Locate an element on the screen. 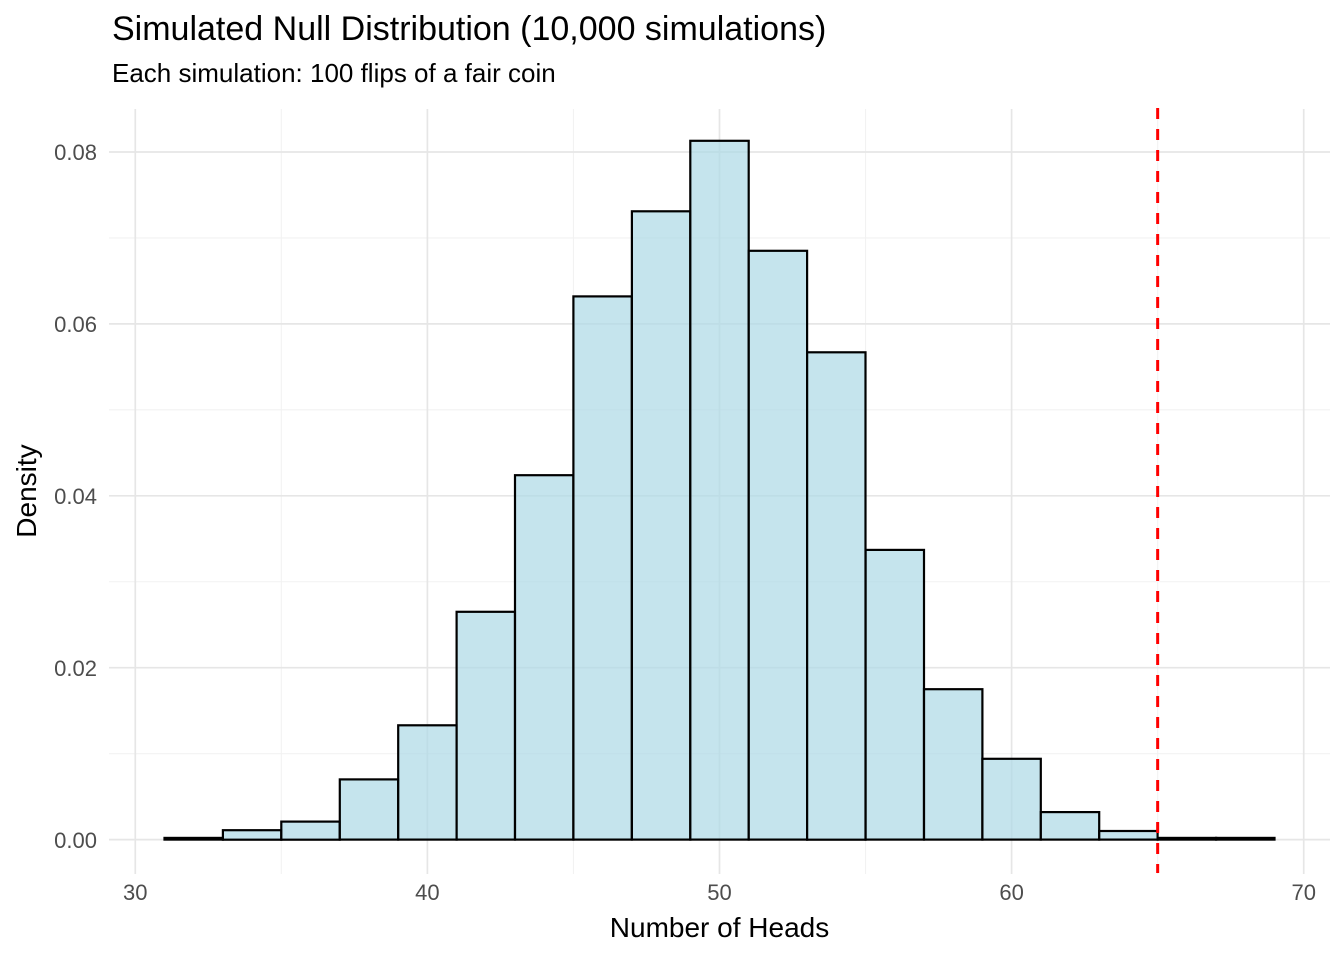  x-axis-title: Number of Heads is located at coordinates (719, 927).